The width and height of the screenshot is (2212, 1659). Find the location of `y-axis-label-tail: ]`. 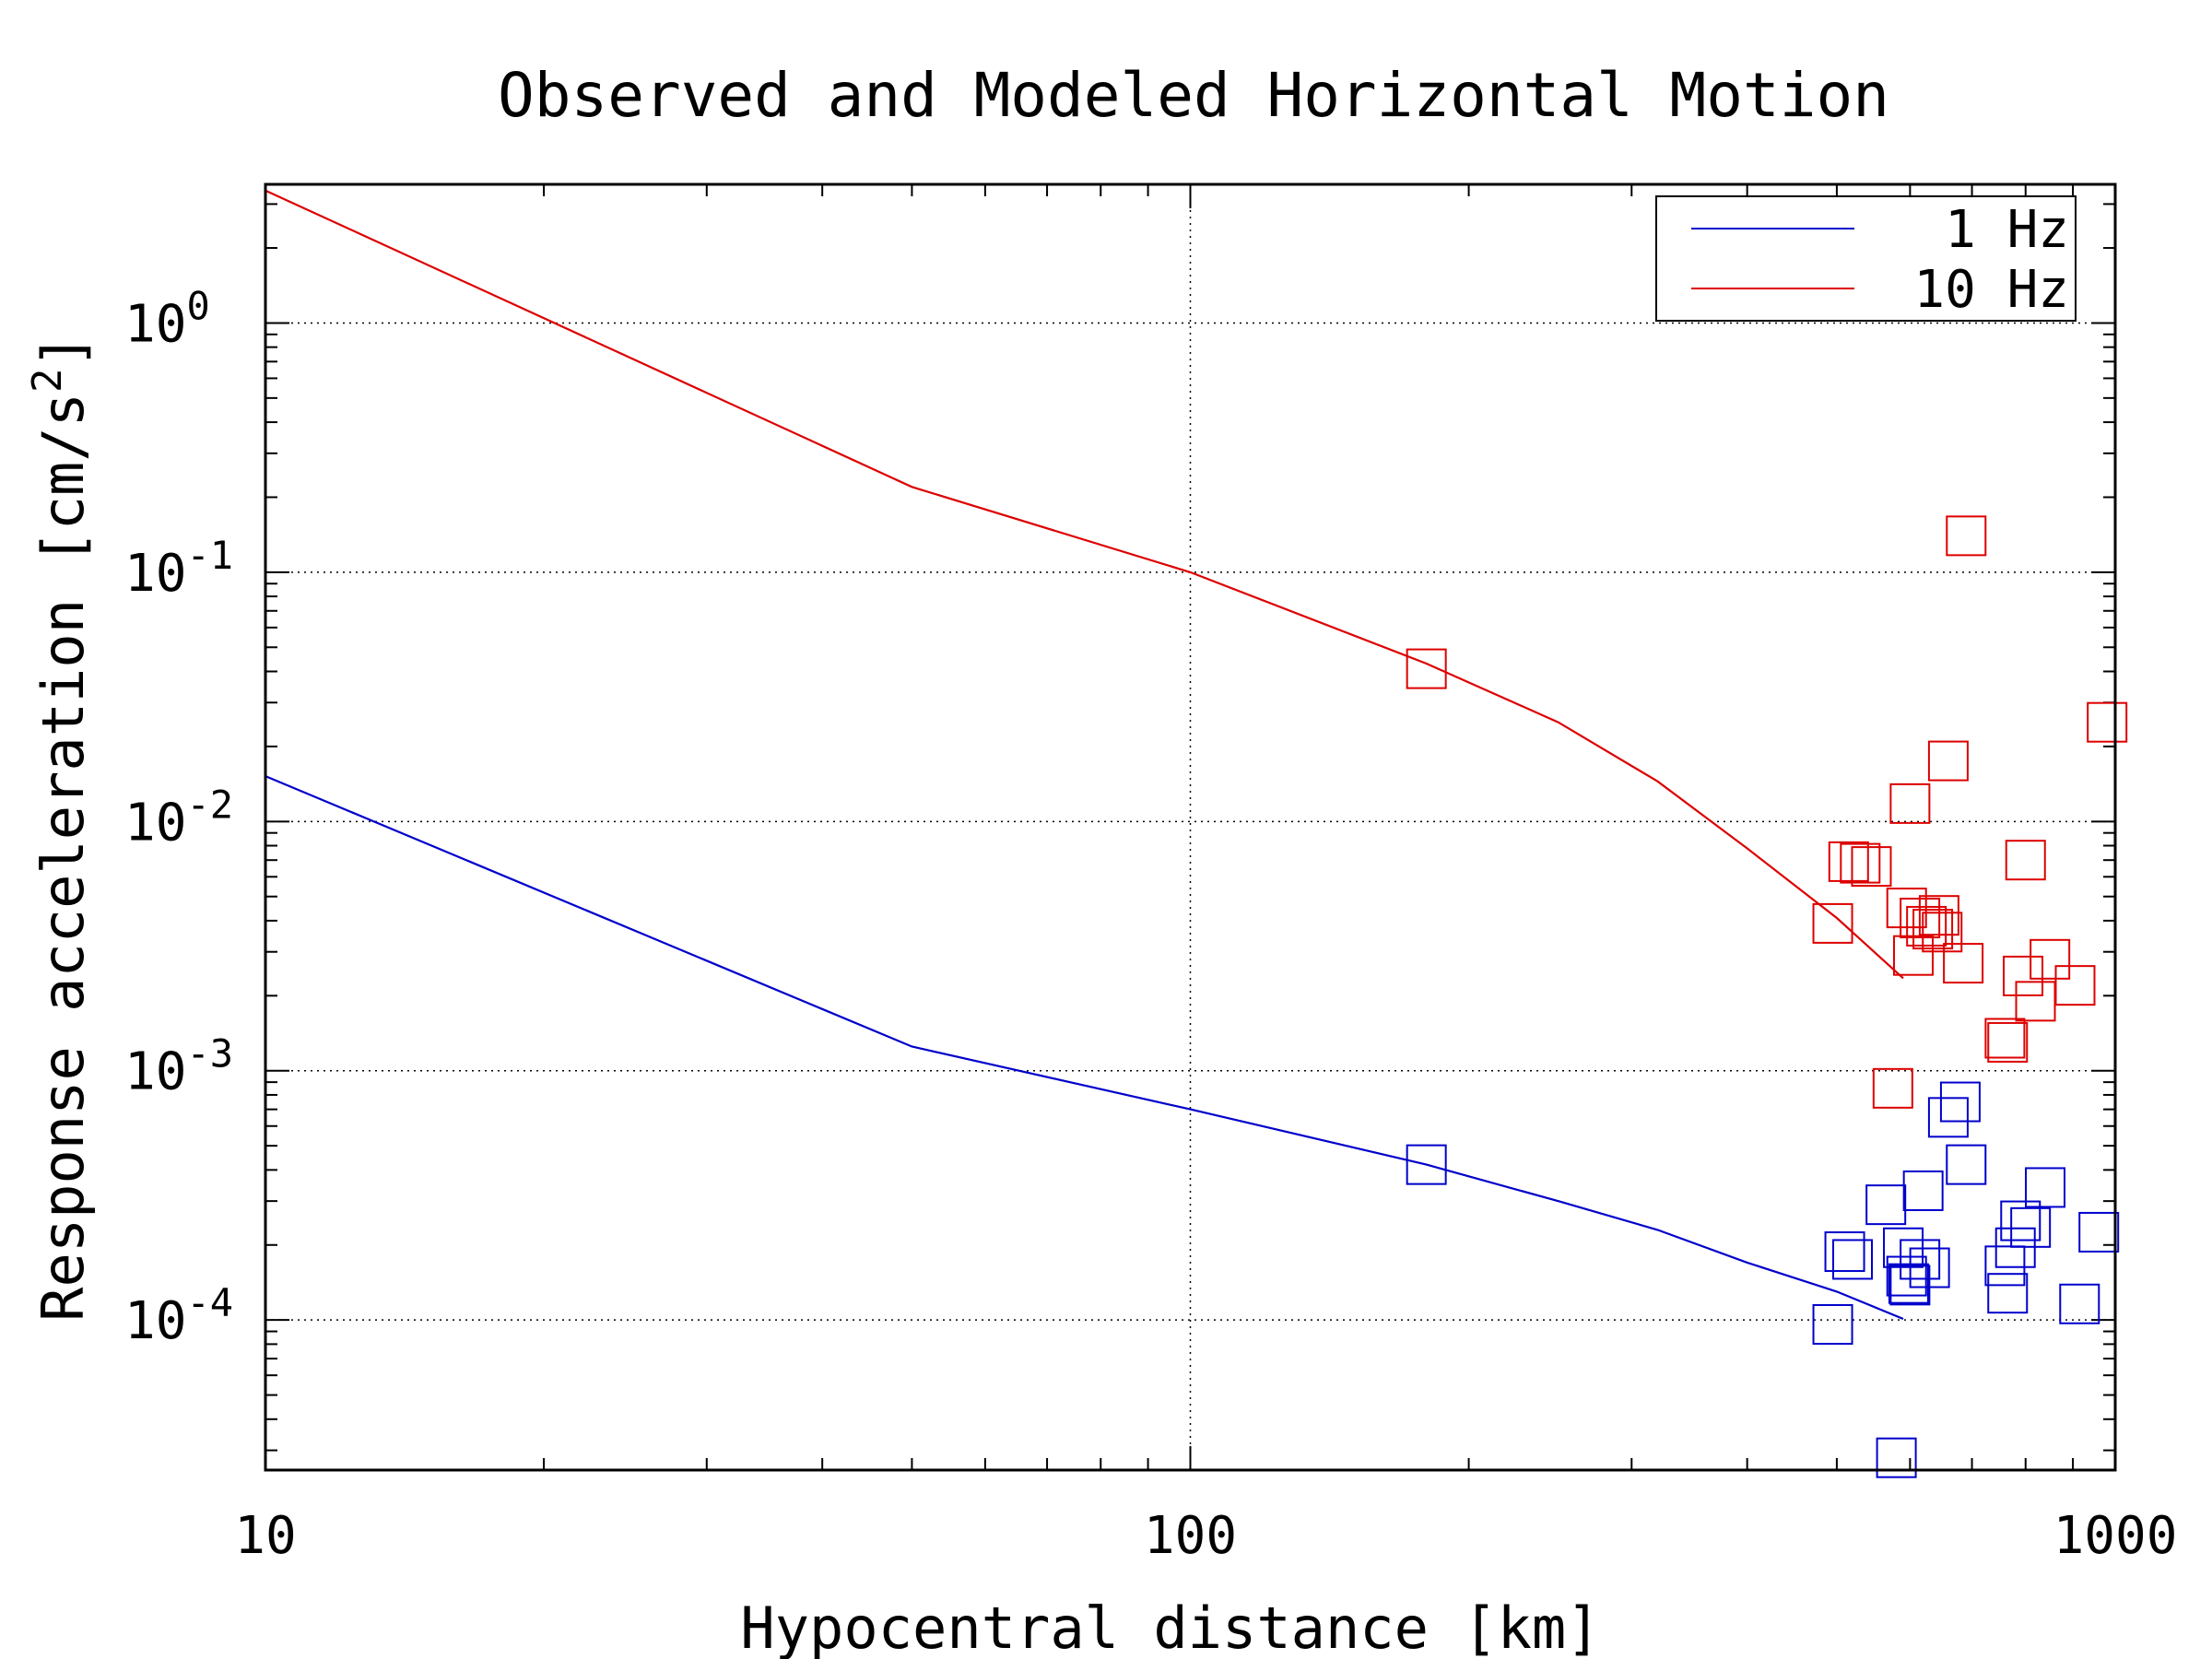

y-axis-label-tail: ] is located at coordinates (63, 351).